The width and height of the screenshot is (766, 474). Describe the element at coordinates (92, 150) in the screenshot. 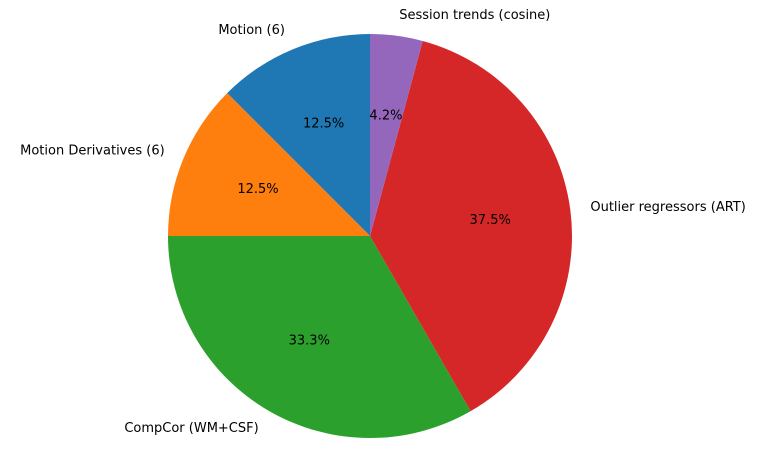

I see `pie-slice-category-label: Motion Derivatives (6)` at that location.